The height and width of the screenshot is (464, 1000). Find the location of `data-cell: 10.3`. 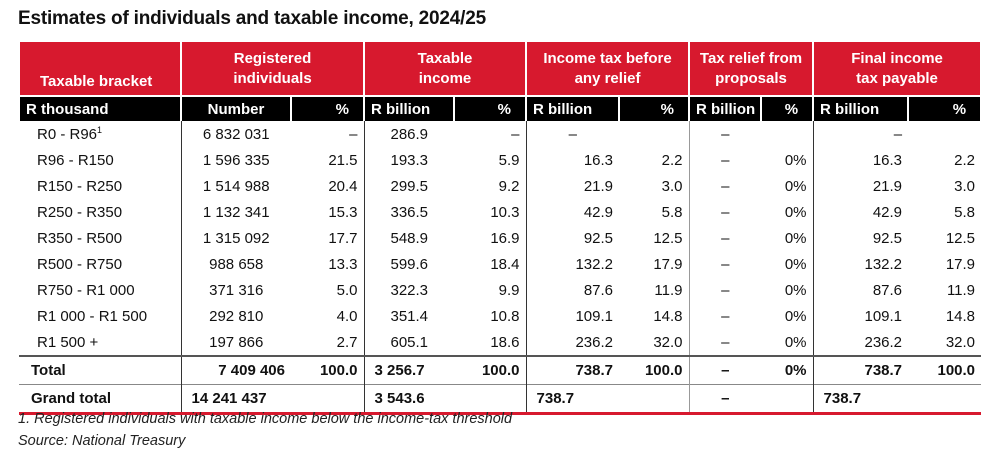

data-cell: 10.3 is located at coordinates (490, 212).